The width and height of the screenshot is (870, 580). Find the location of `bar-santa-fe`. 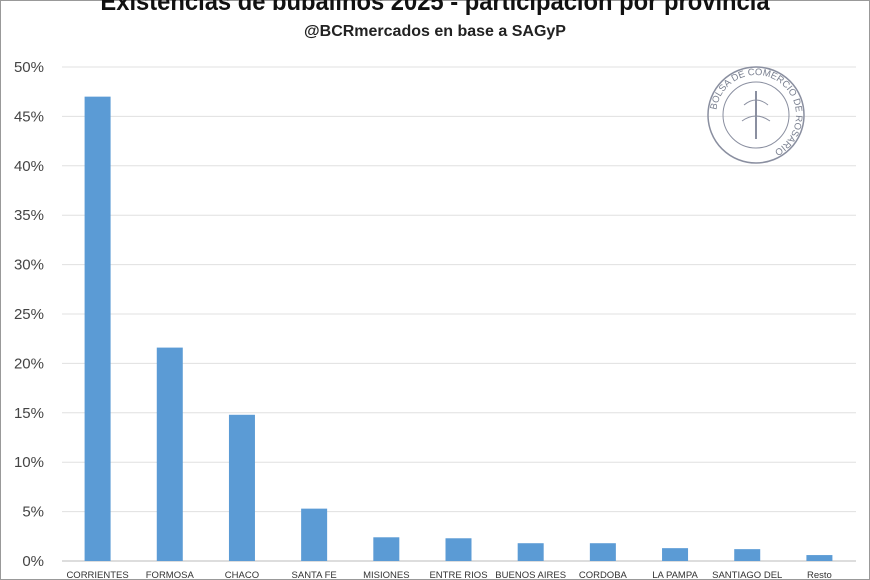

bar-santa-fe is located at coordinates (314, 534).